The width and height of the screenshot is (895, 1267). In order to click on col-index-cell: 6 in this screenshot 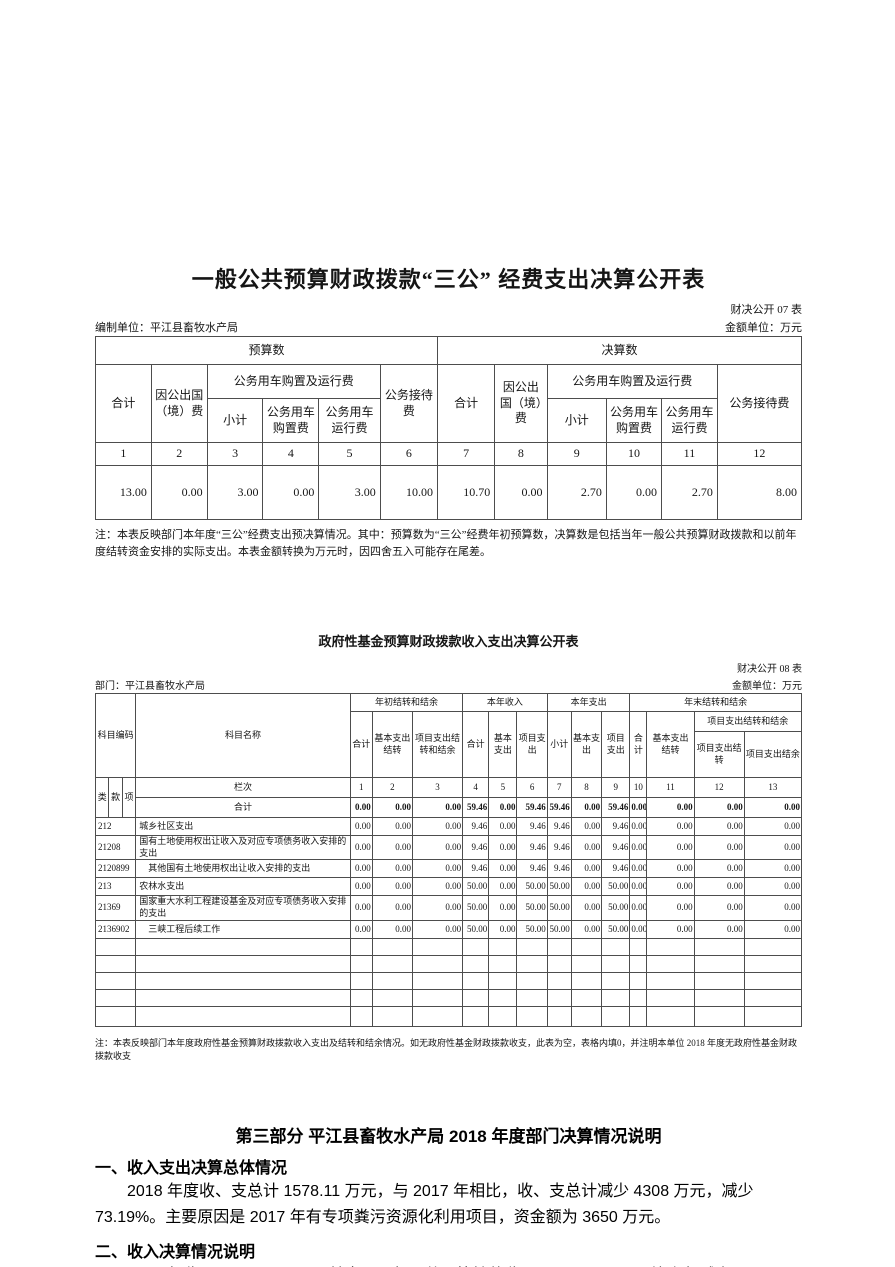, I will do `click(532, 788)`.